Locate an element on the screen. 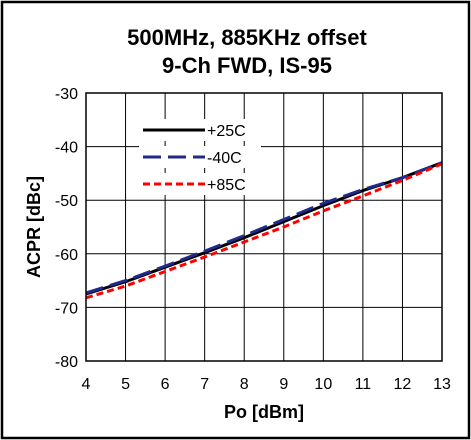 Image resolution: width=471 pixels, height=440 pixels. y-axis-label: ACPR [dBc] is located at coordinates (34, 227).